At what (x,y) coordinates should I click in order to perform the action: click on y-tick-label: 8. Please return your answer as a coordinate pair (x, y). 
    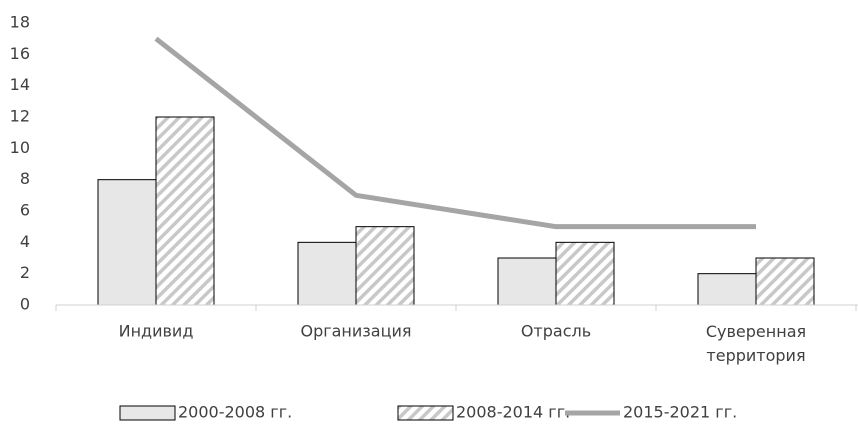
    Looking at the image, I should click on (25, 178).